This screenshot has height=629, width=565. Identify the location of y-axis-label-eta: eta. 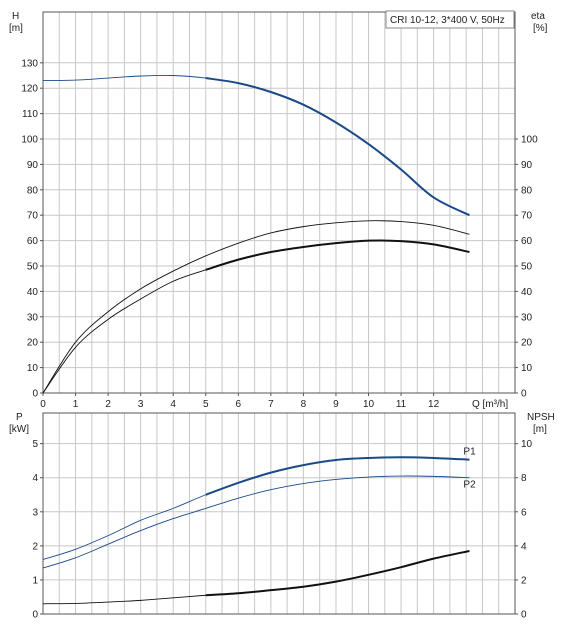
(538, 16).